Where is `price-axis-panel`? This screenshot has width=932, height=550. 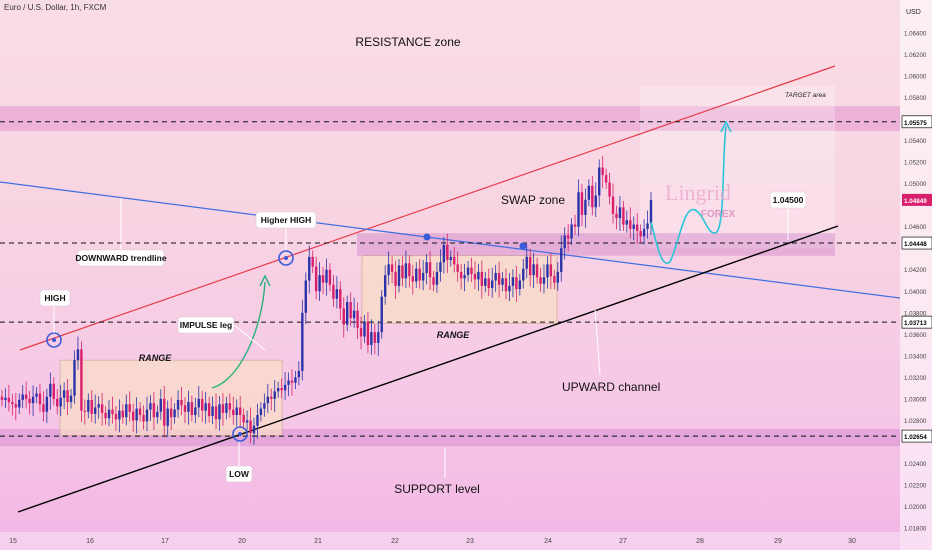
price-axis-panel is located at coordinates (916, 275).